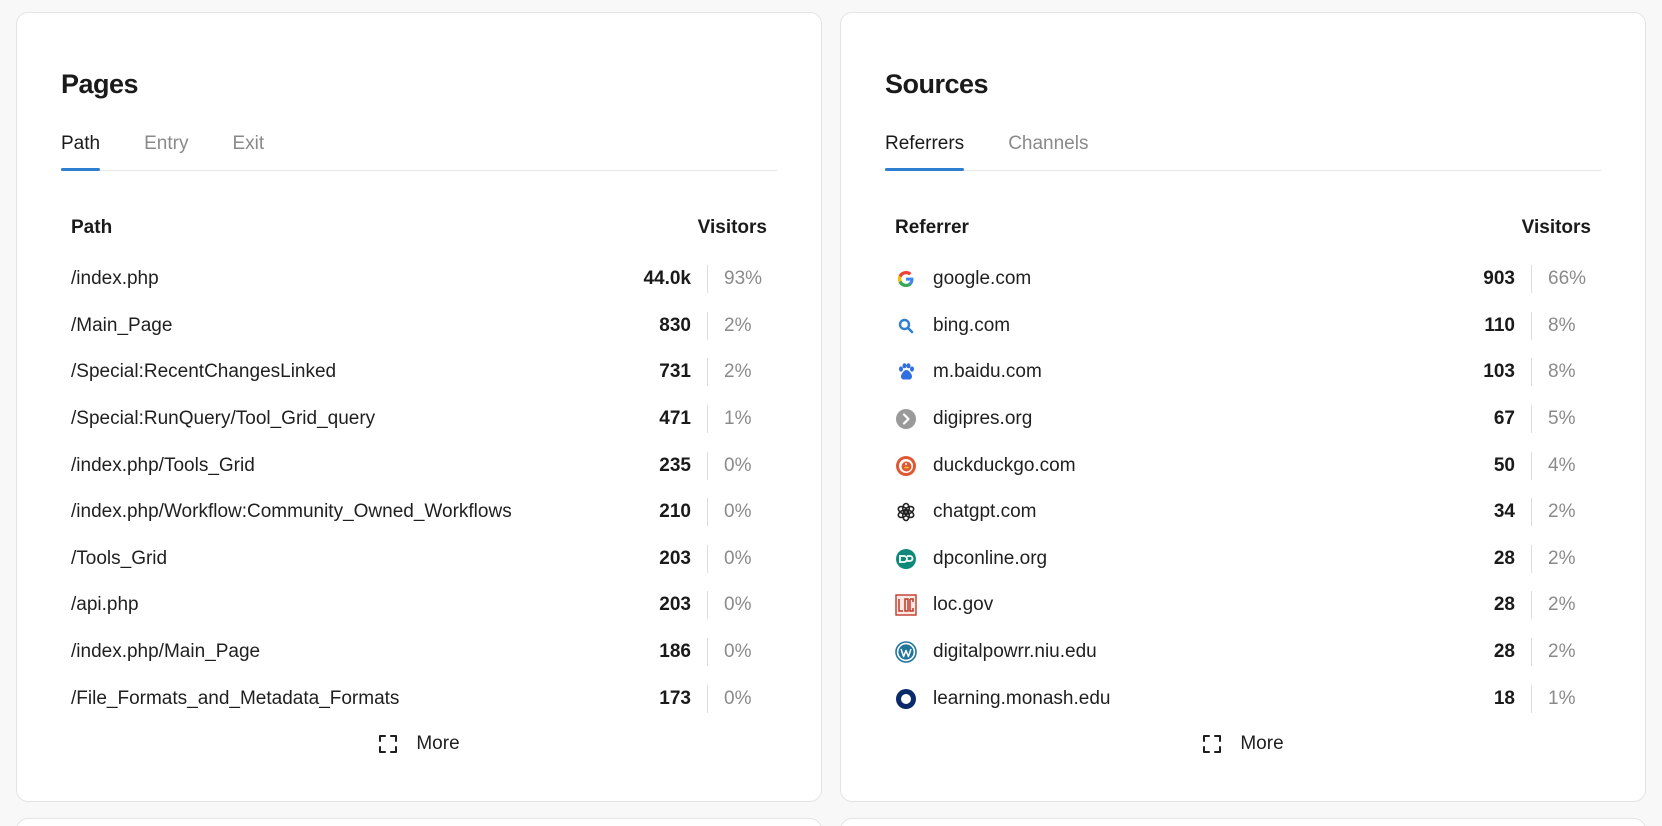  I want to click on table-row: /api.php 203 0%, so click(424, 605).